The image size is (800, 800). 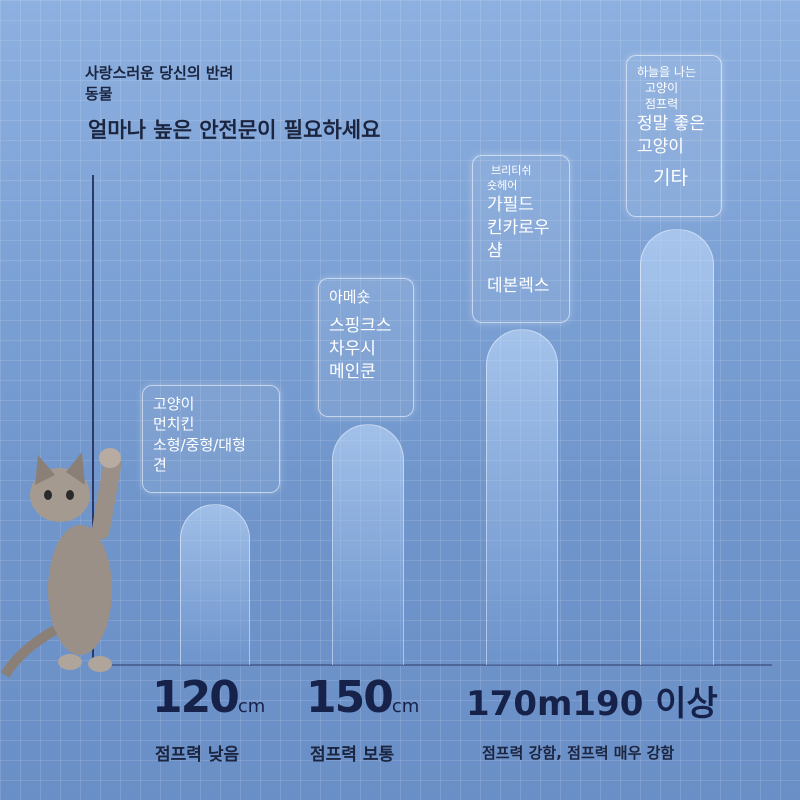 I want to click on height-label: 150cm, so click(x=362, y=697).